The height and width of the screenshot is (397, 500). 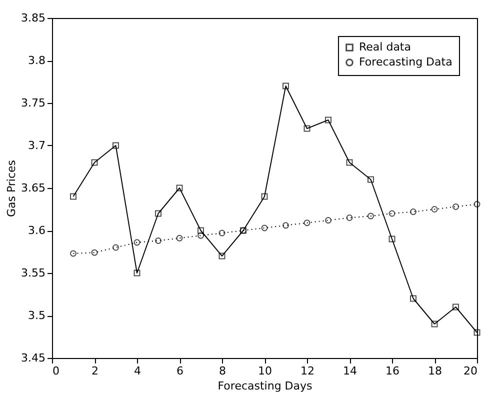 What do you see at coordinates (393, 371) in the screenshot?
I see `x-tick-label: 16` at bounding box center [393, 371].